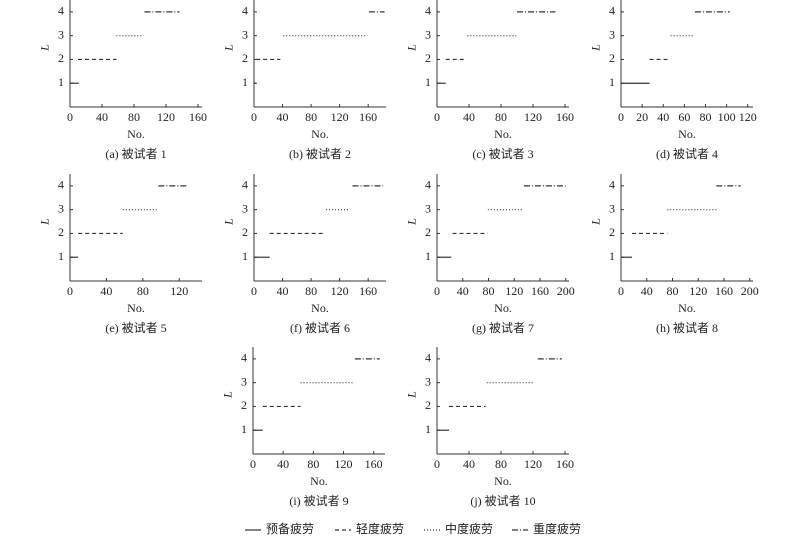  Describe the element at coordinates (413, 528) in the screenshot. I see `legend: 预备疲劳 轻度疲劳 中度疲劳 重度疲劳` at that location.